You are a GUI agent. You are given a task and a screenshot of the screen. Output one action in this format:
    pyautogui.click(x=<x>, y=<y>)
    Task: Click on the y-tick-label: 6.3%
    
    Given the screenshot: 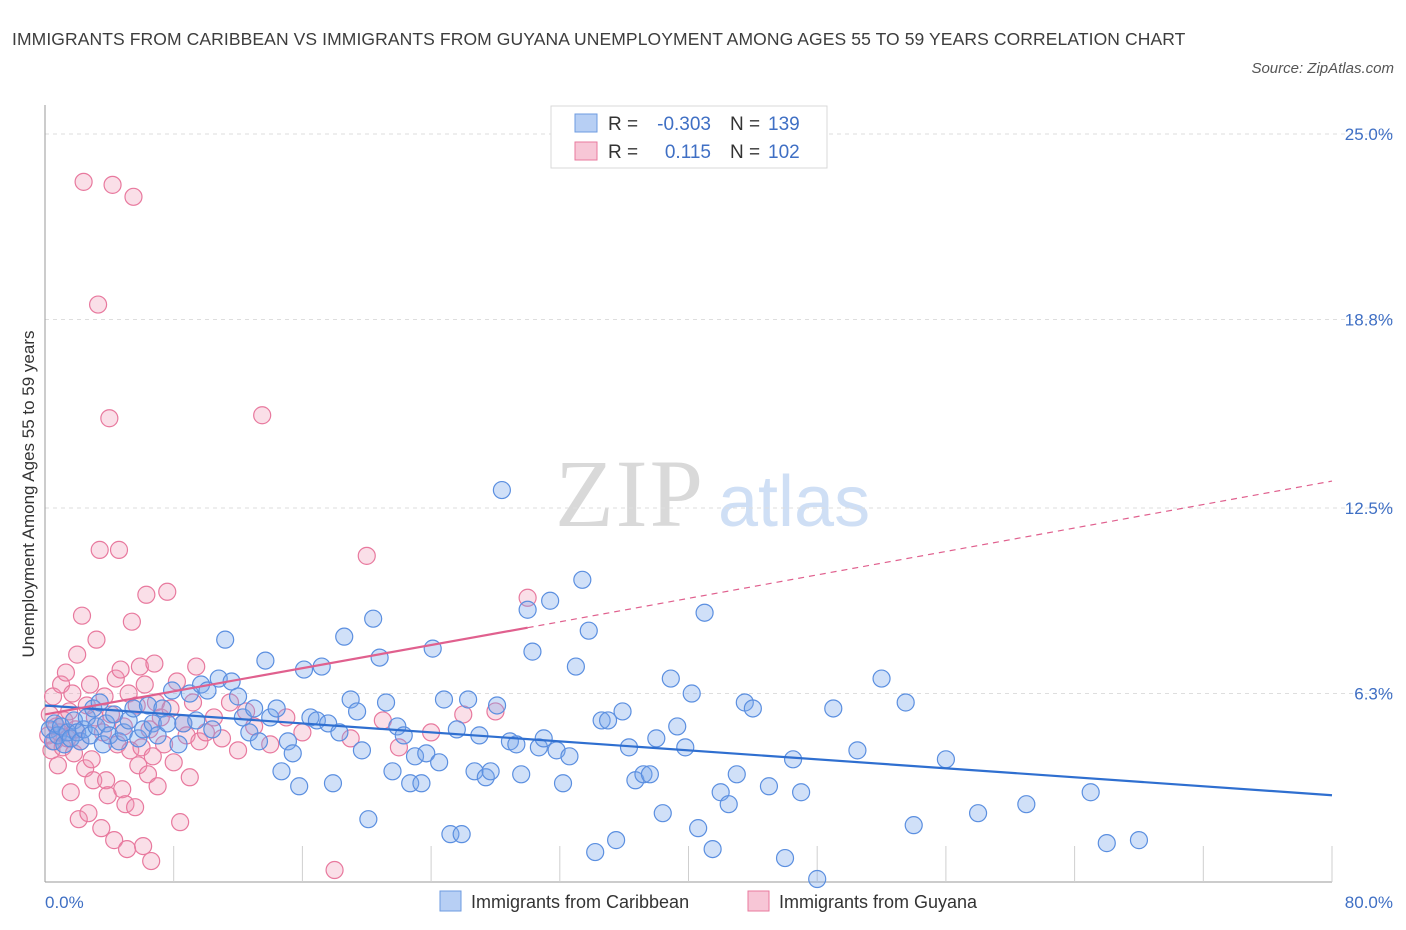 What is the action you would take?
    pyautogui.click(x=1373, y=694)
    